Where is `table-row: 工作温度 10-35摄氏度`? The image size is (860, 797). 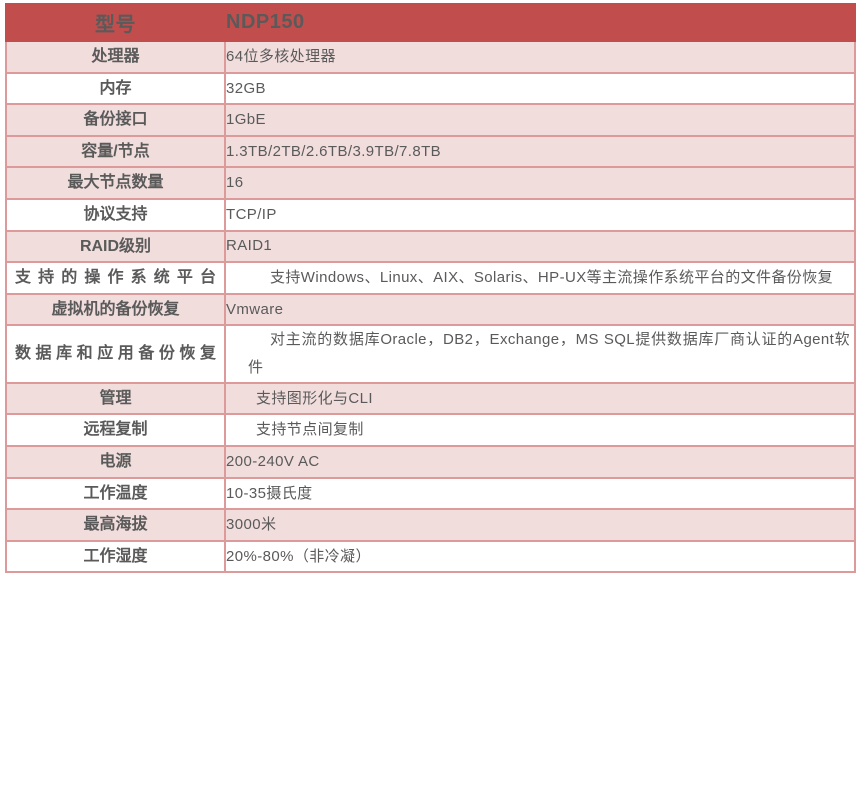
table-row: 工作温度 10-35摄氏度 is located at coordinates (430, 493).